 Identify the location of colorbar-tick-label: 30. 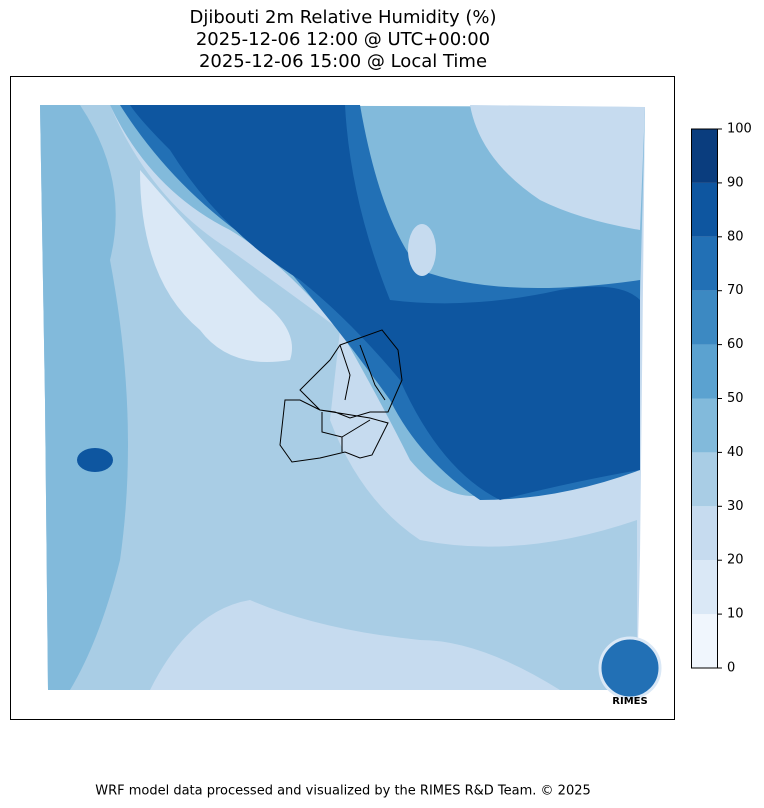
(735, 506).